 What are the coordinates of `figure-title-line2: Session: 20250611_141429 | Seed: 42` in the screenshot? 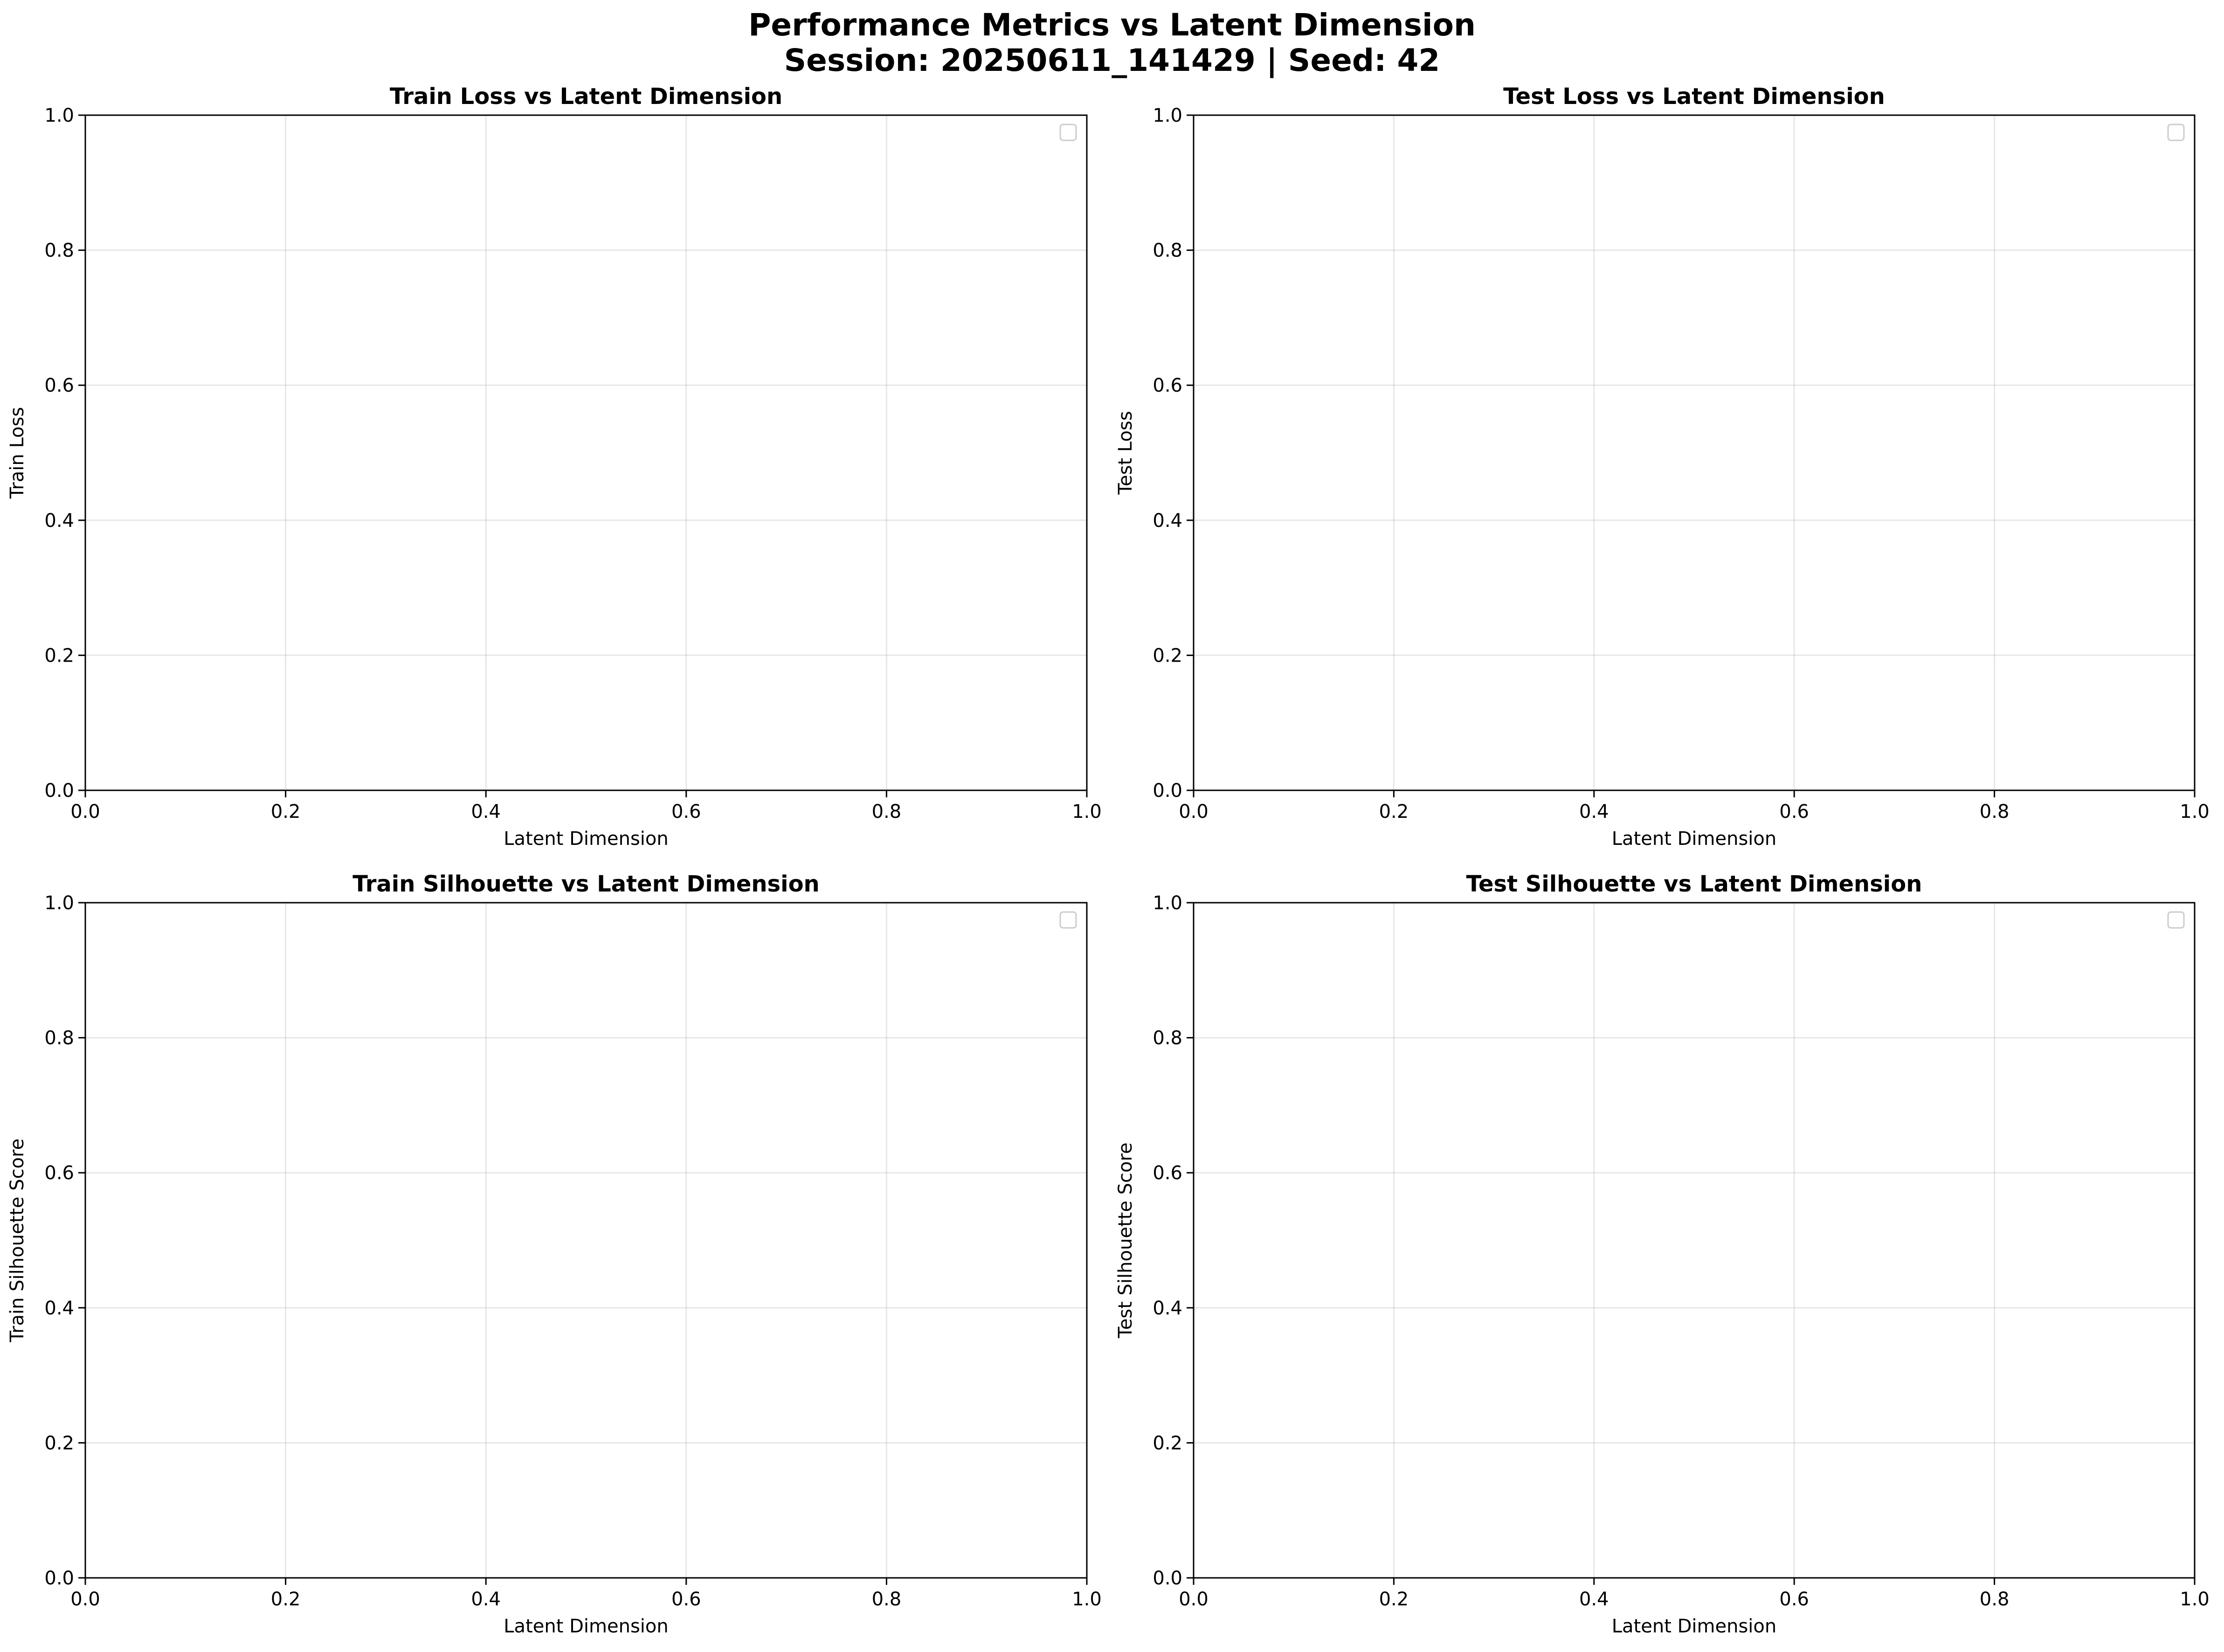 It's located at (1112, 61).